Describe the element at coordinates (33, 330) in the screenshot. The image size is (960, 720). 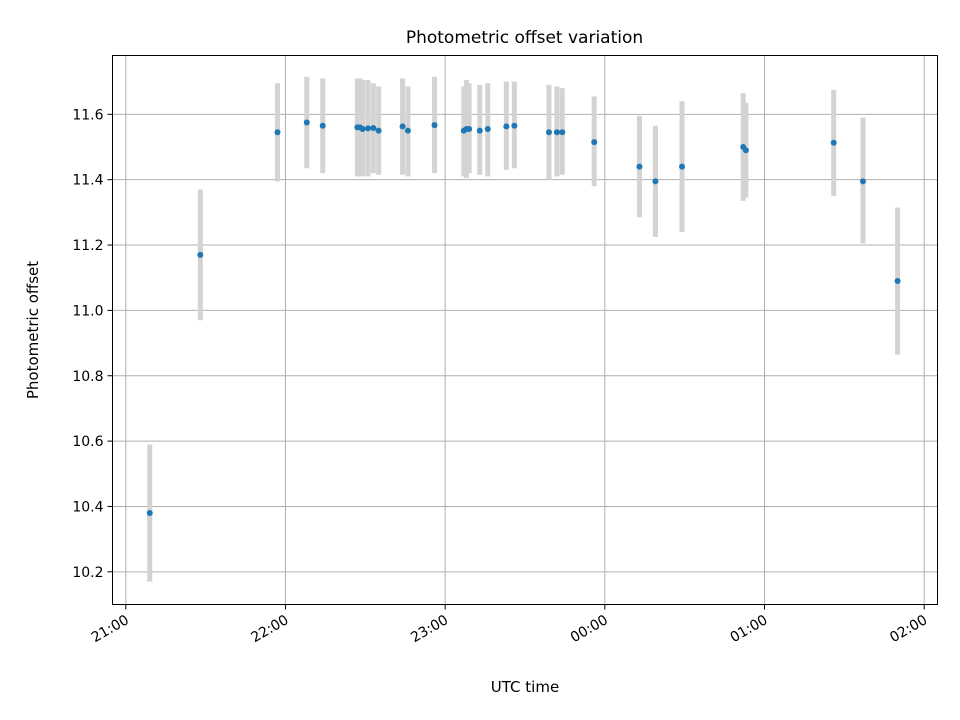
I see `y-axis-label: Photometric offset` at that location.